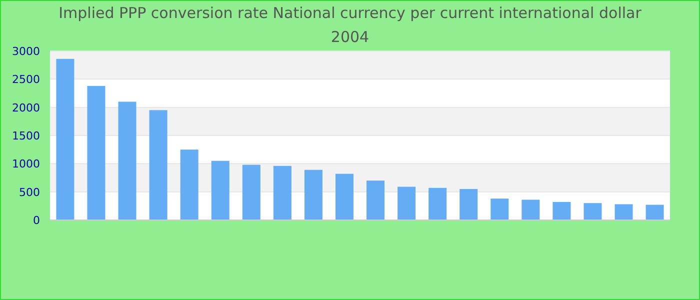  I want to click on y-tick-label: 0, so click(36, 220).